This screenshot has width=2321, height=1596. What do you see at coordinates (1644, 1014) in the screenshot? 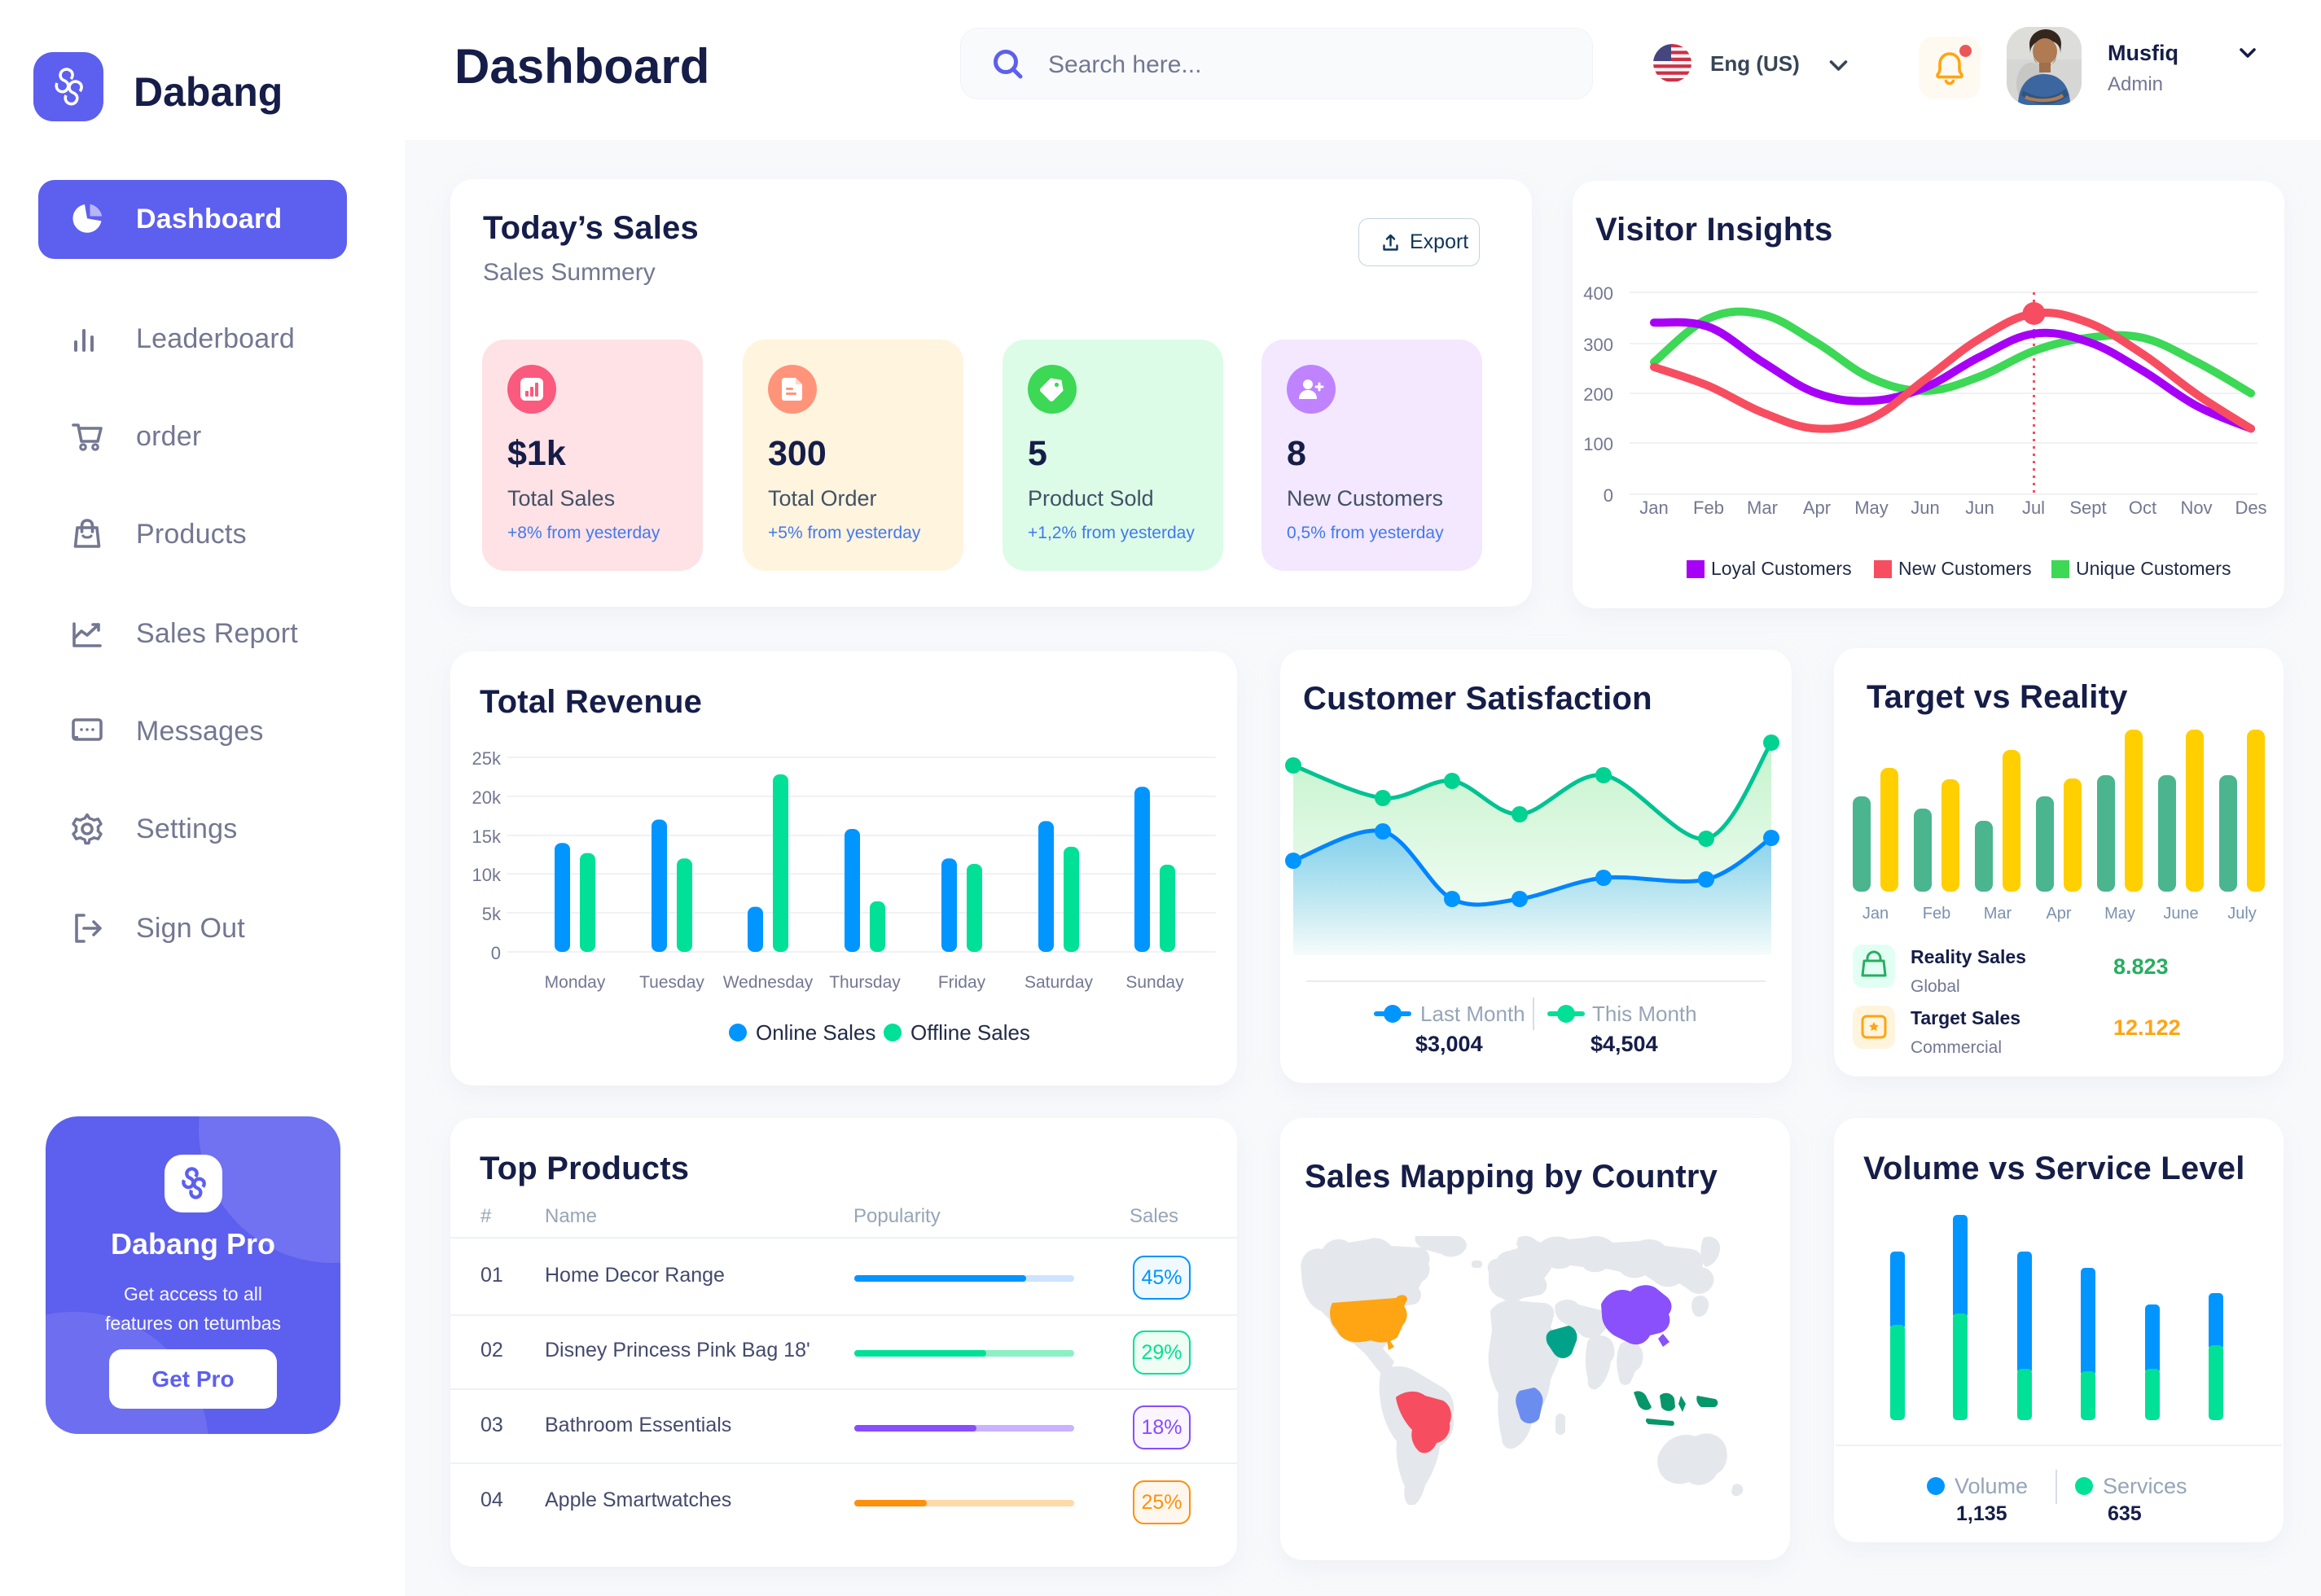
I see `svg-text: This Month` at bounding box center [1644, 1014].